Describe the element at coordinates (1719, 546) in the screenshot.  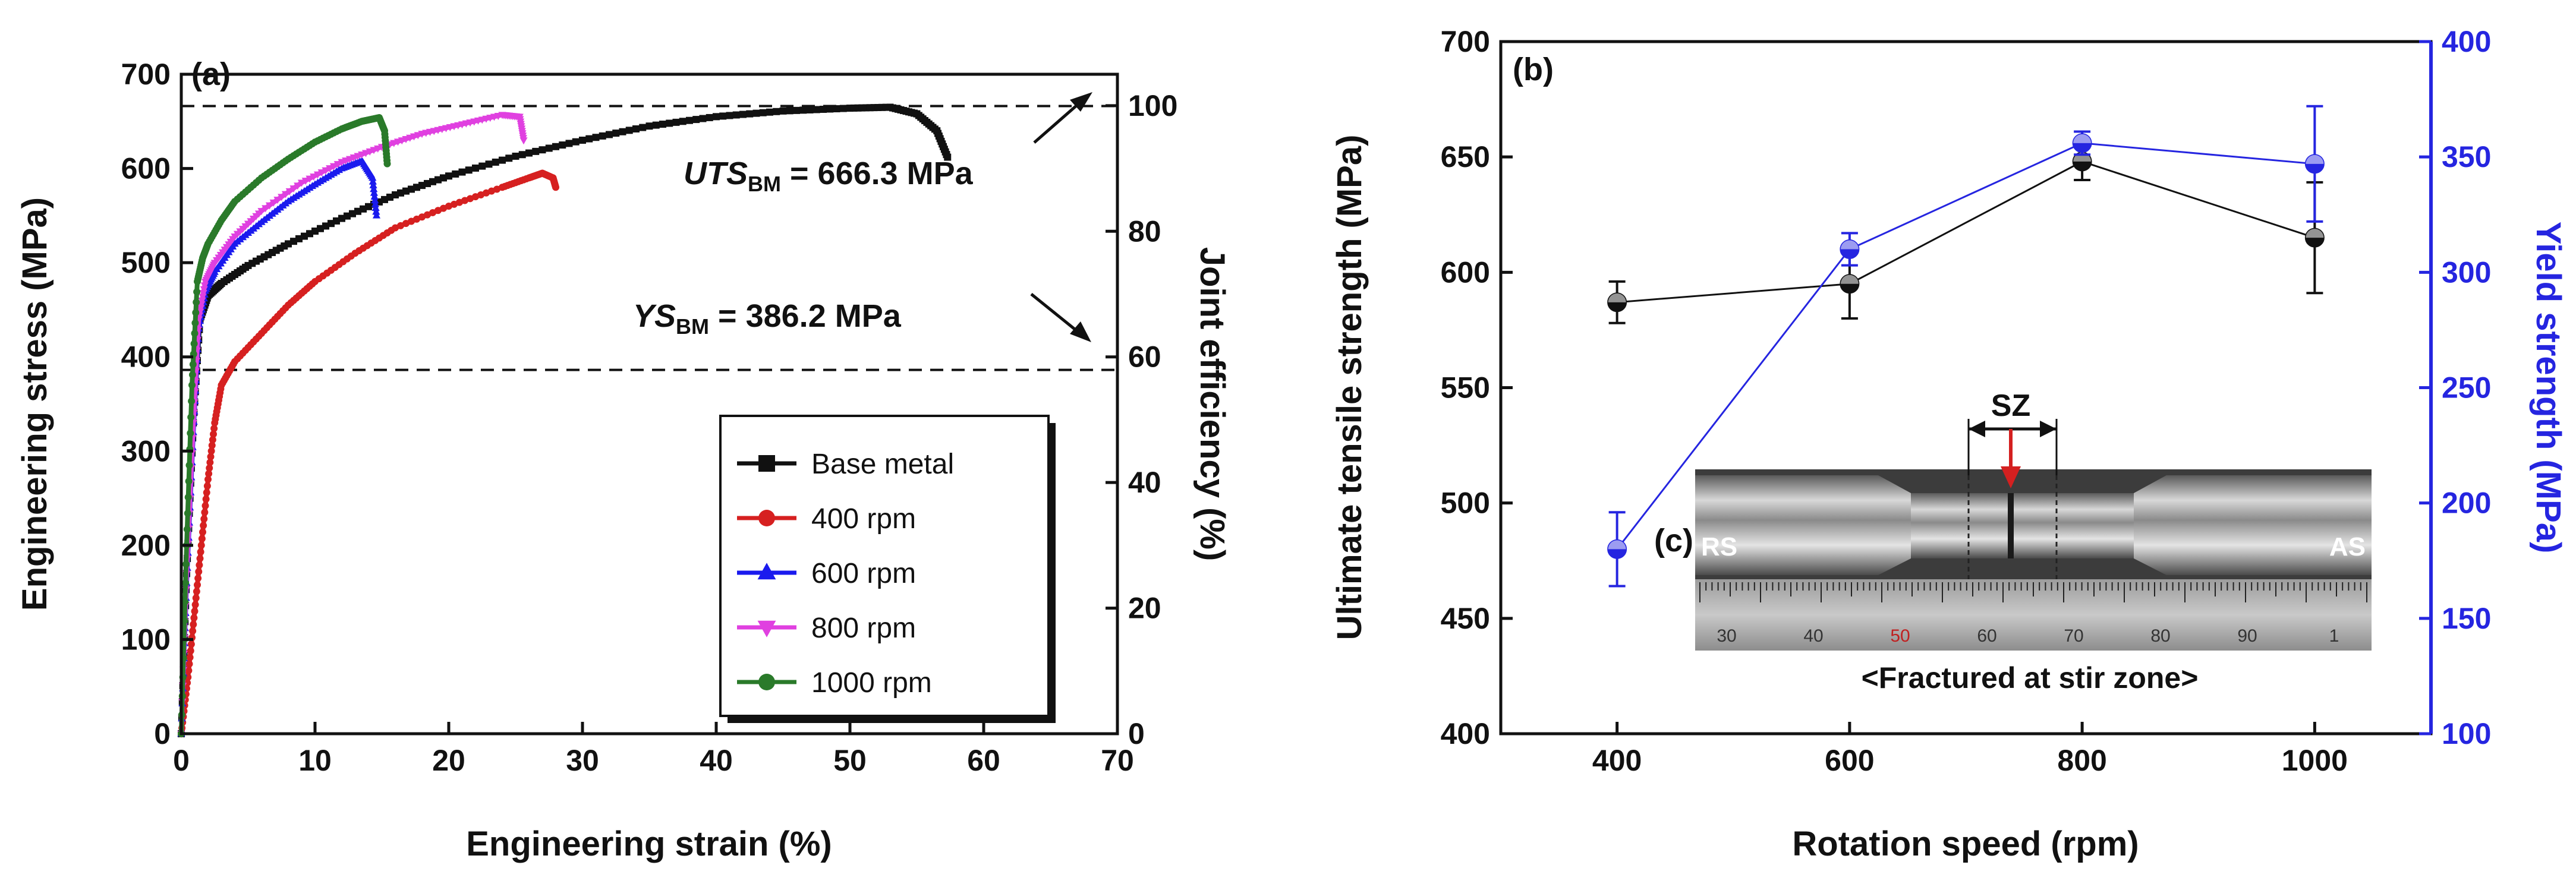
I see `rs-label: RS` at that location.